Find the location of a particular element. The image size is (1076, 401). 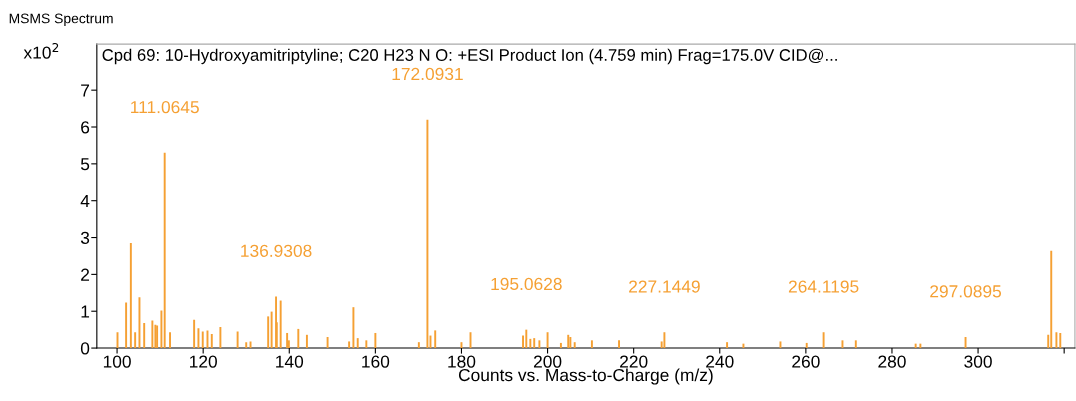

y-tick-label: 6 is located at coordinates (85, 127).